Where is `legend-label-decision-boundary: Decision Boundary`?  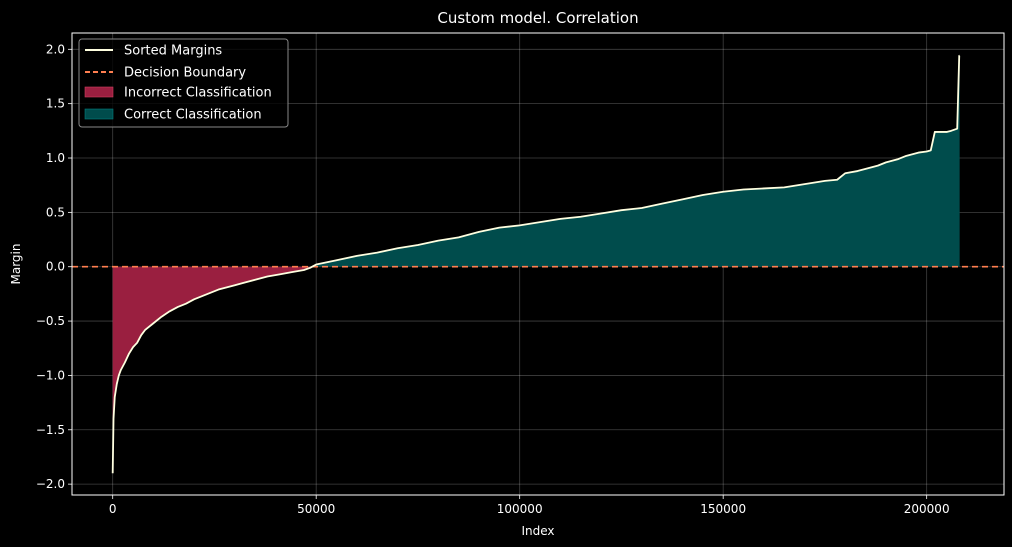 legend-label-decision-boundary: Decision Boundary is located at coordinates (185, 73).